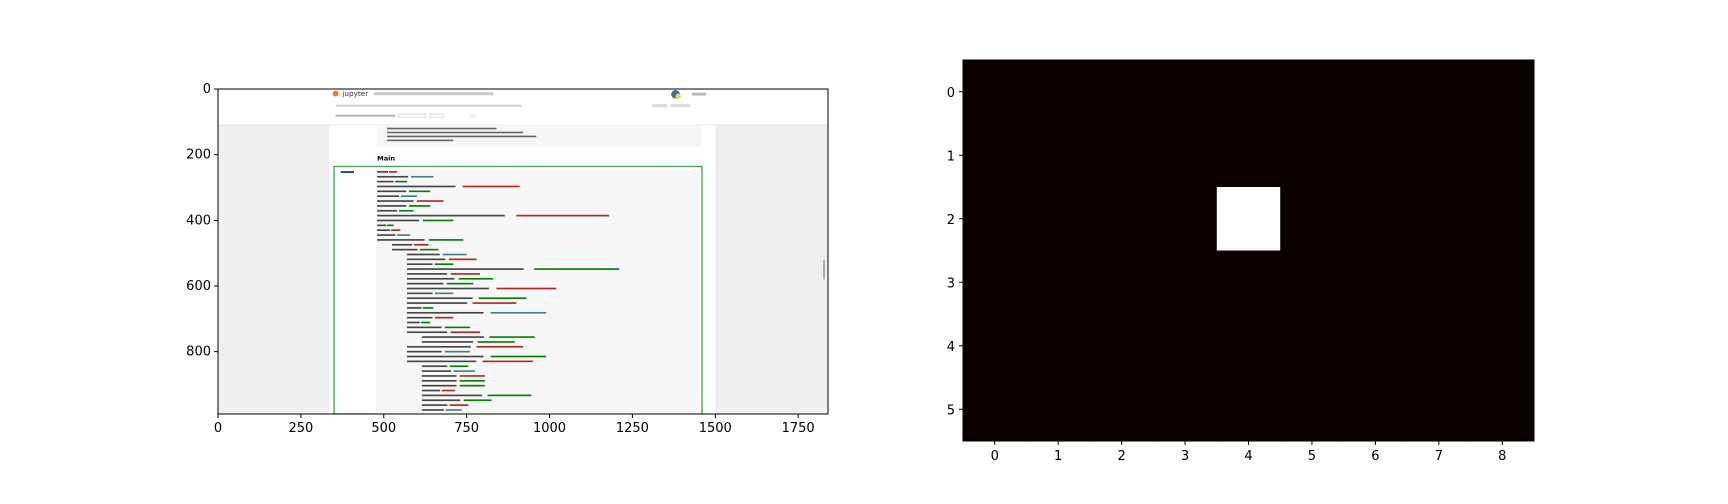 This screenshot has height=504, width=1728. I want to click on x-tick-label: 1250, so click(632, 428).